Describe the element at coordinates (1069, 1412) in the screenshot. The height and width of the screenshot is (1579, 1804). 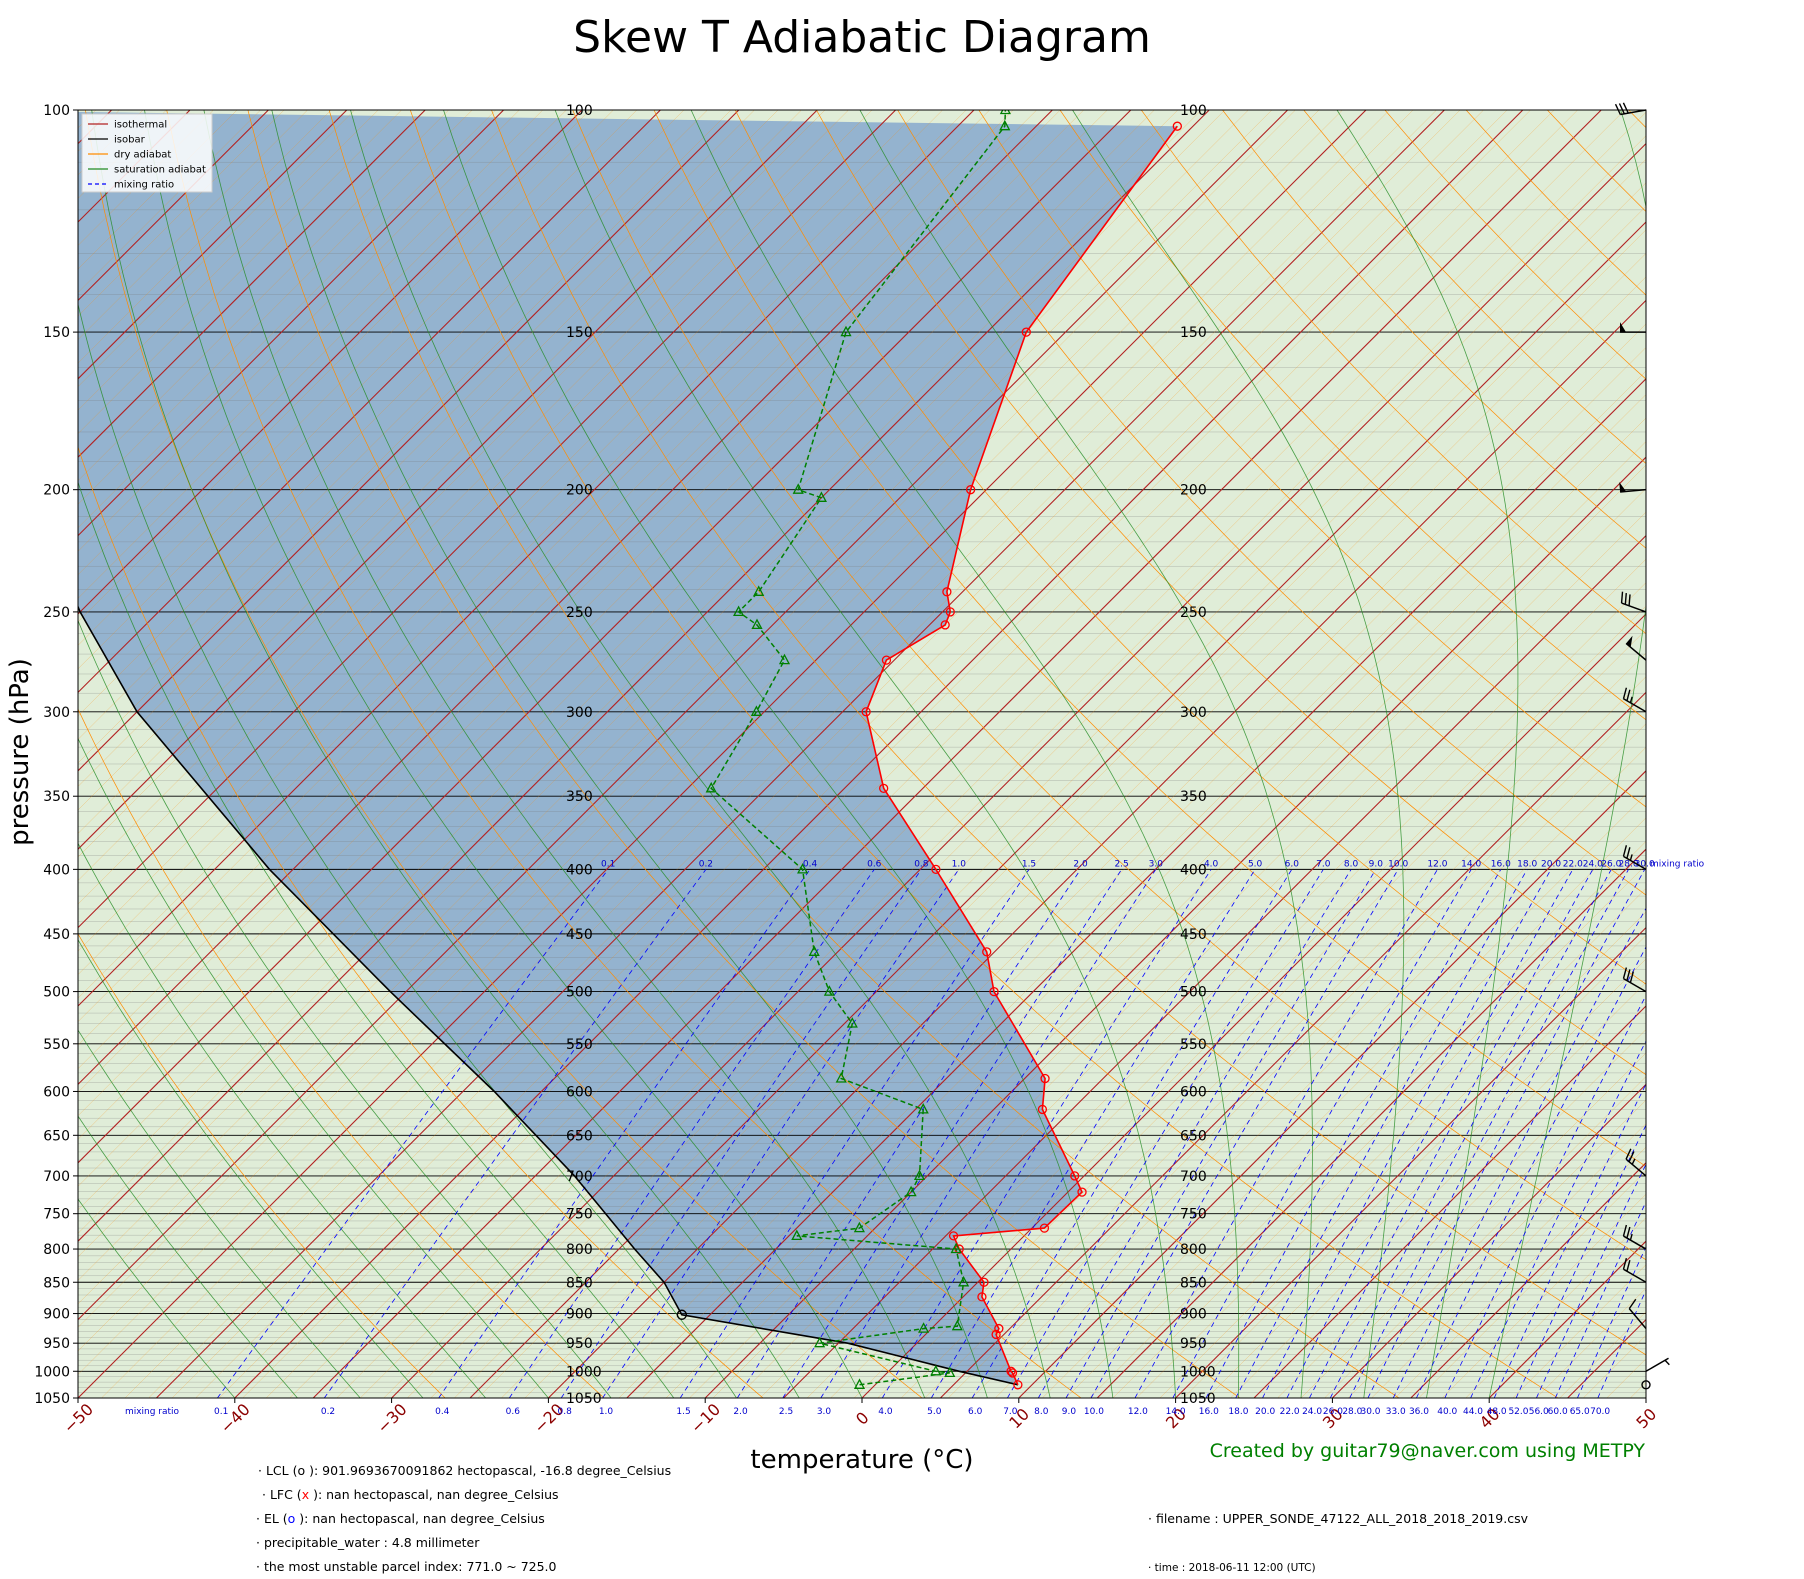
I see `mixing-ratio-label: 9.0` at that location.